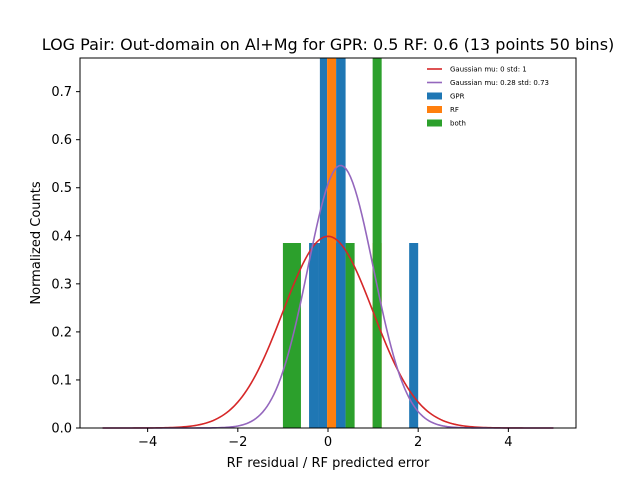 The height and width of the screenshot is (480, 640). Describe the element at coordinates (508, 442) in the screenshot. I see `x-tick-label: 4` at that location.